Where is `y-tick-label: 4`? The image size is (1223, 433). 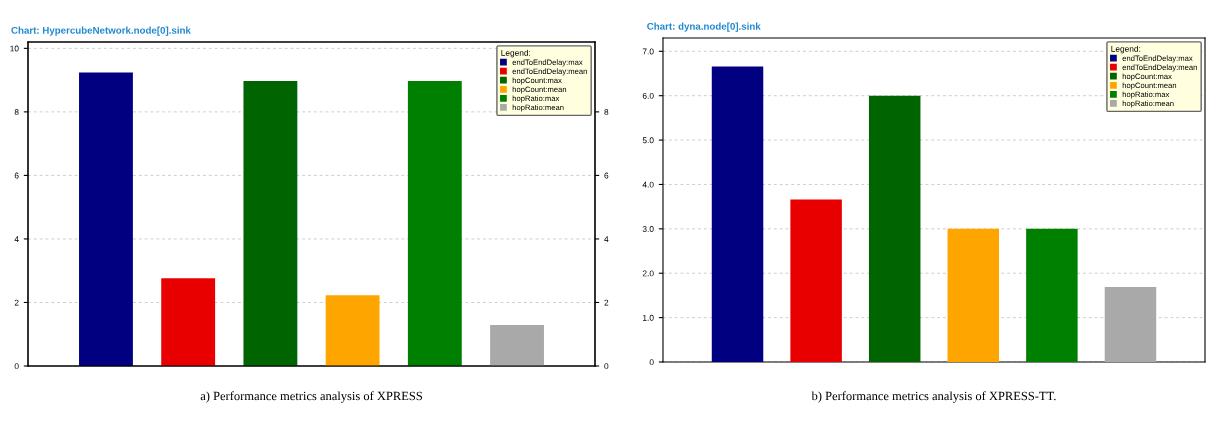
y-tick-label: 4 is located at coordinates (16, 239).